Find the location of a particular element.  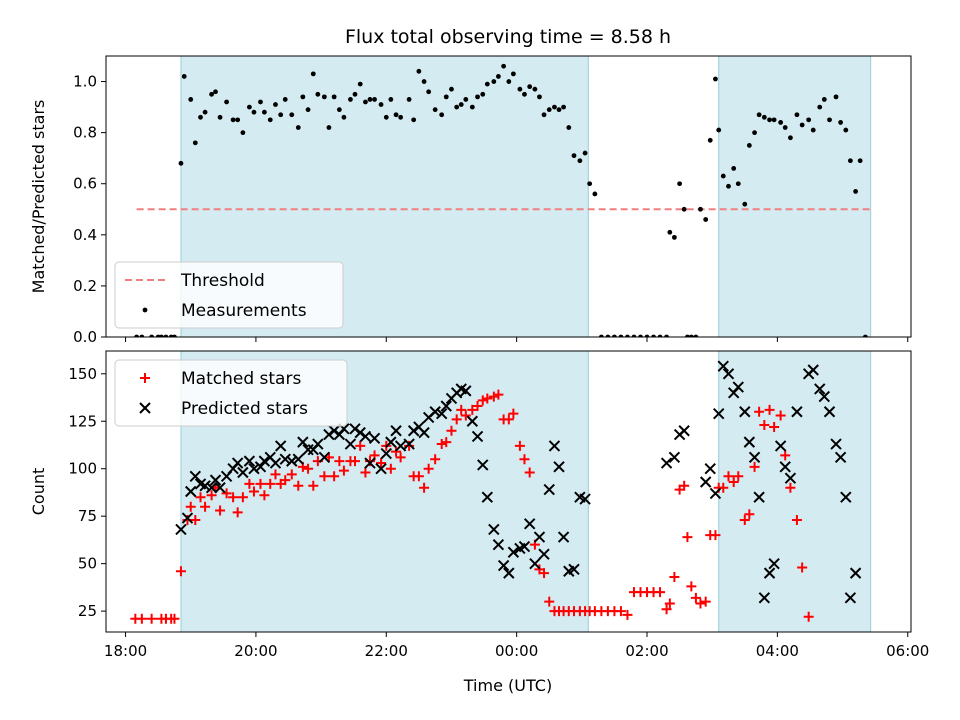

y-tick-label: 125 is located at coordinates (82, 421).